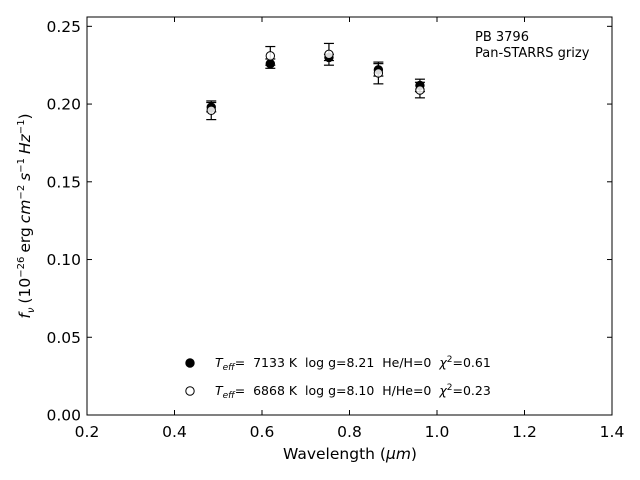  I want to click on y-tick-label: 0.20, so click(63, 105).